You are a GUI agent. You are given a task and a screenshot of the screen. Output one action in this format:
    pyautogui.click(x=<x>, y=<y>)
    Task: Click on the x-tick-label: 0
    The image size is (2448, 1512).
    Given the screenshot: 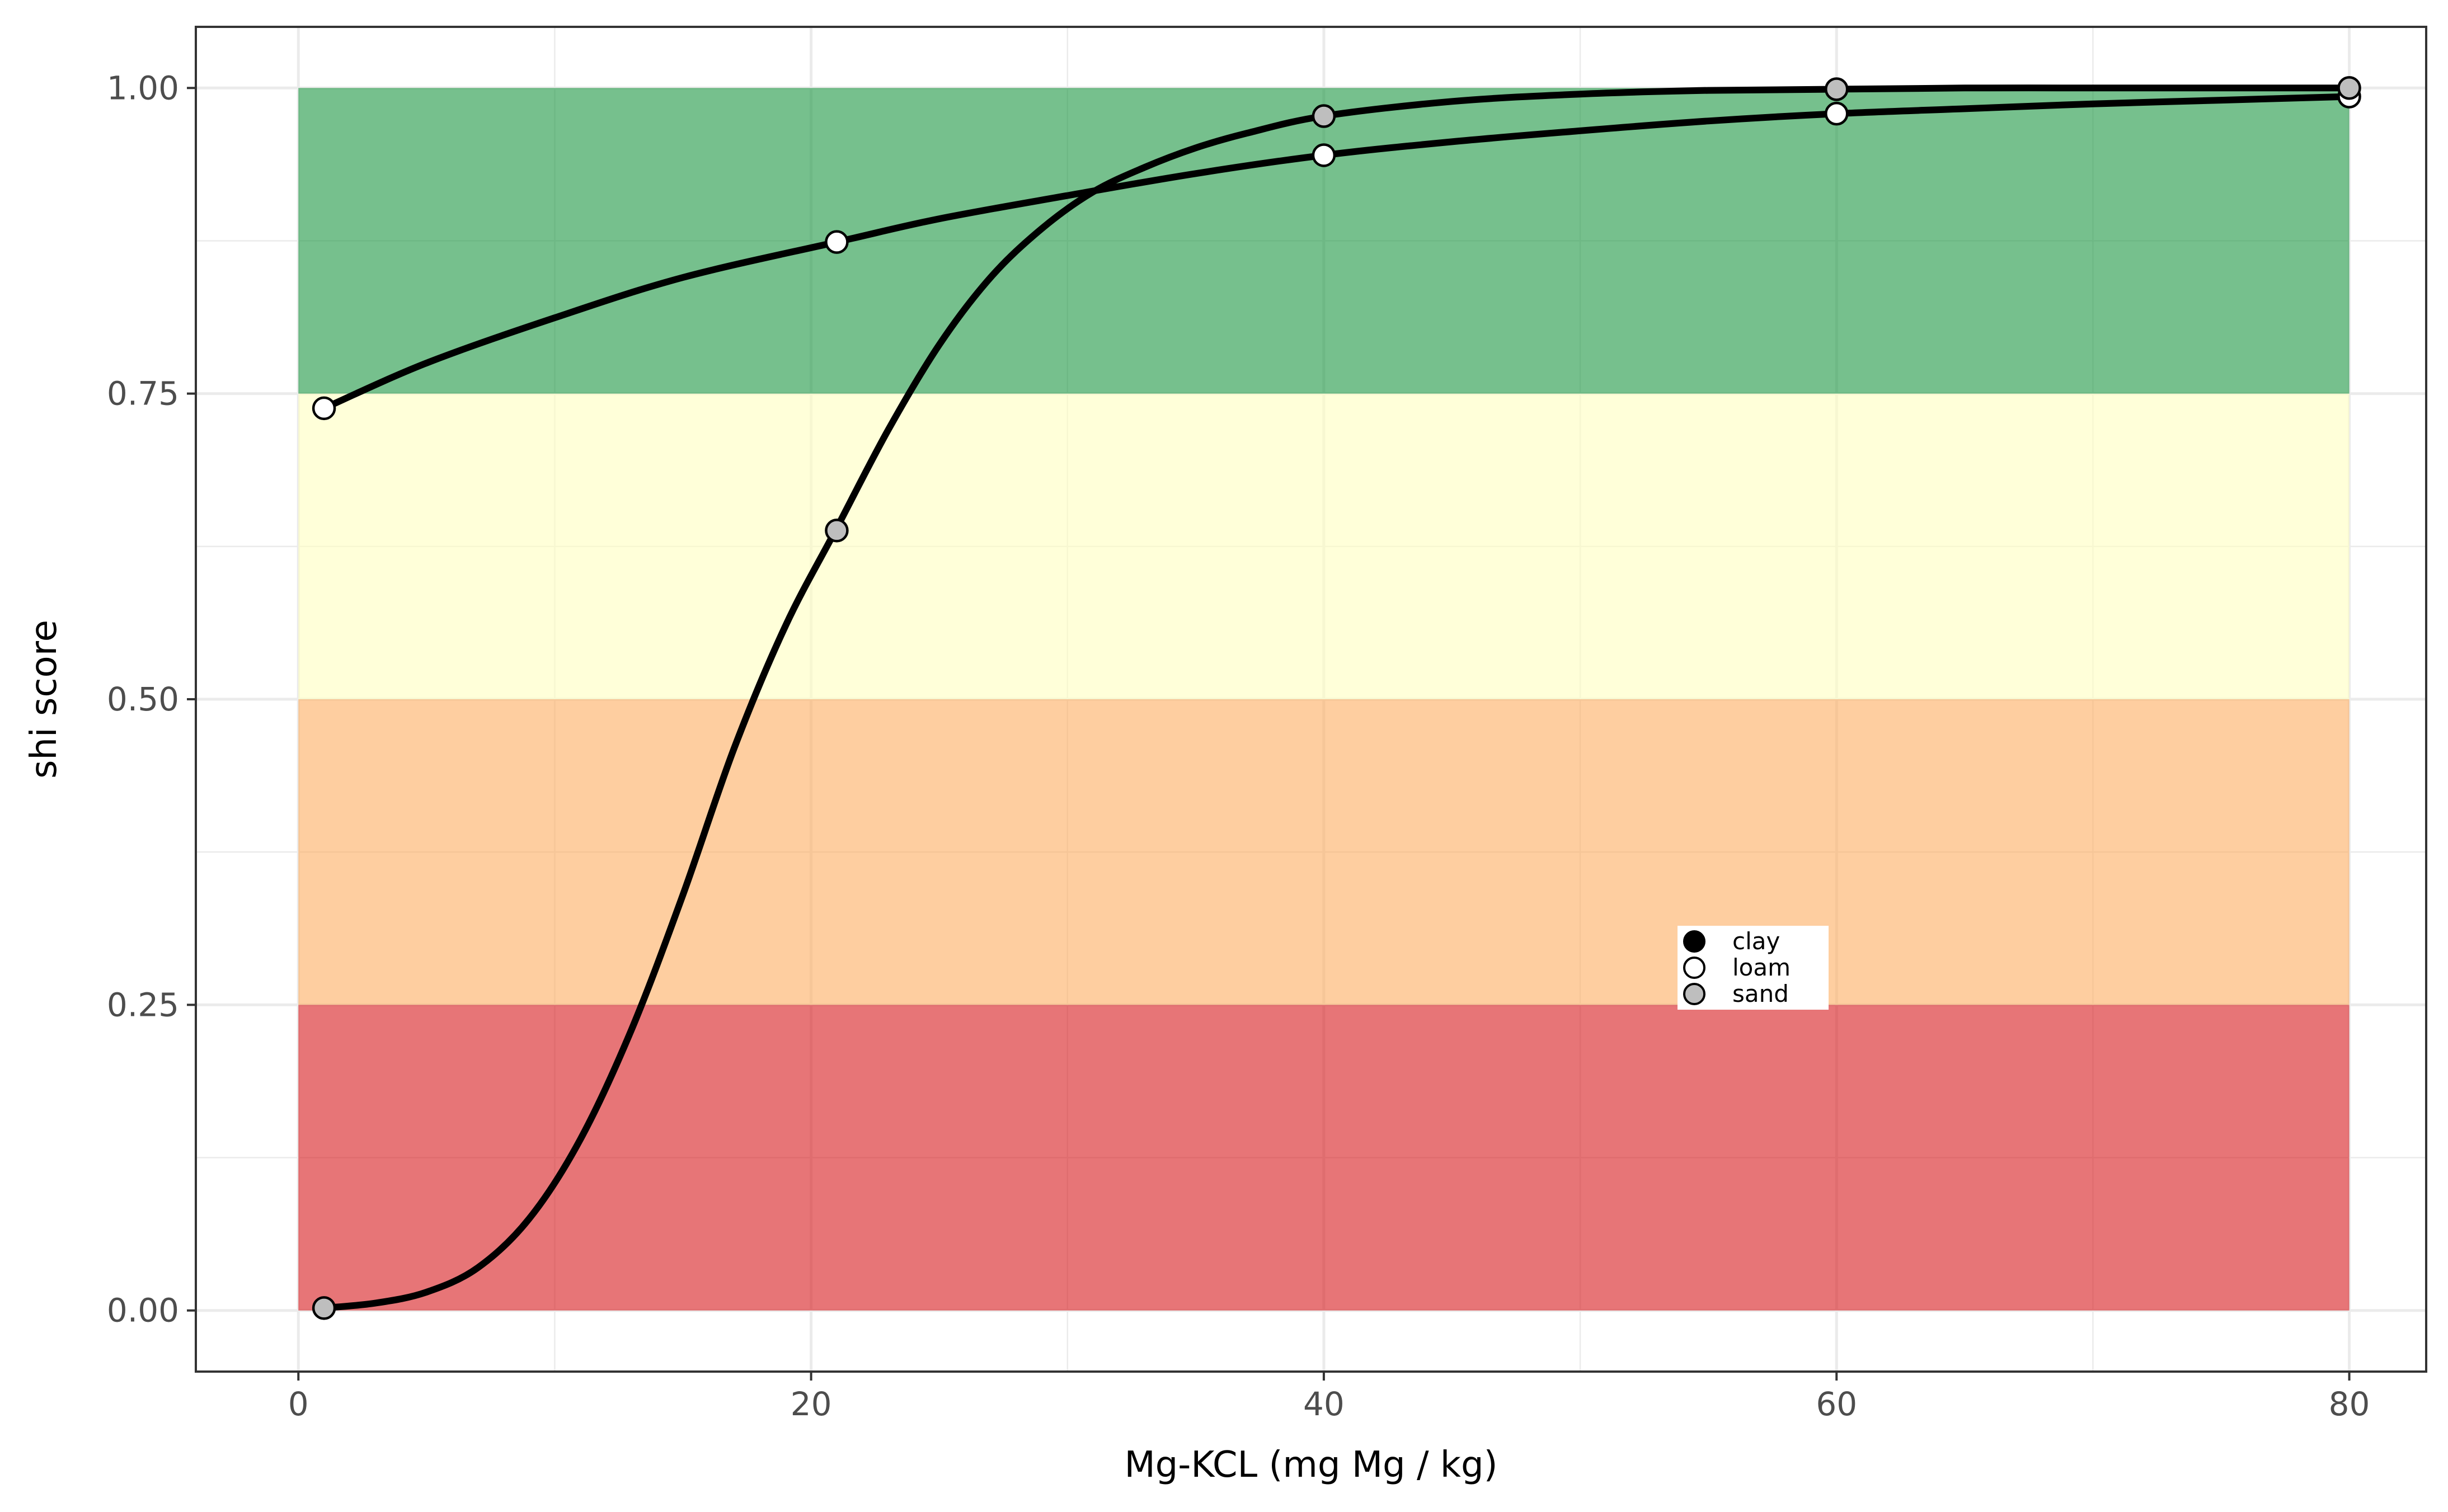 What is the action you would take?
    pyautogui.click(x=298, y=1404)
    